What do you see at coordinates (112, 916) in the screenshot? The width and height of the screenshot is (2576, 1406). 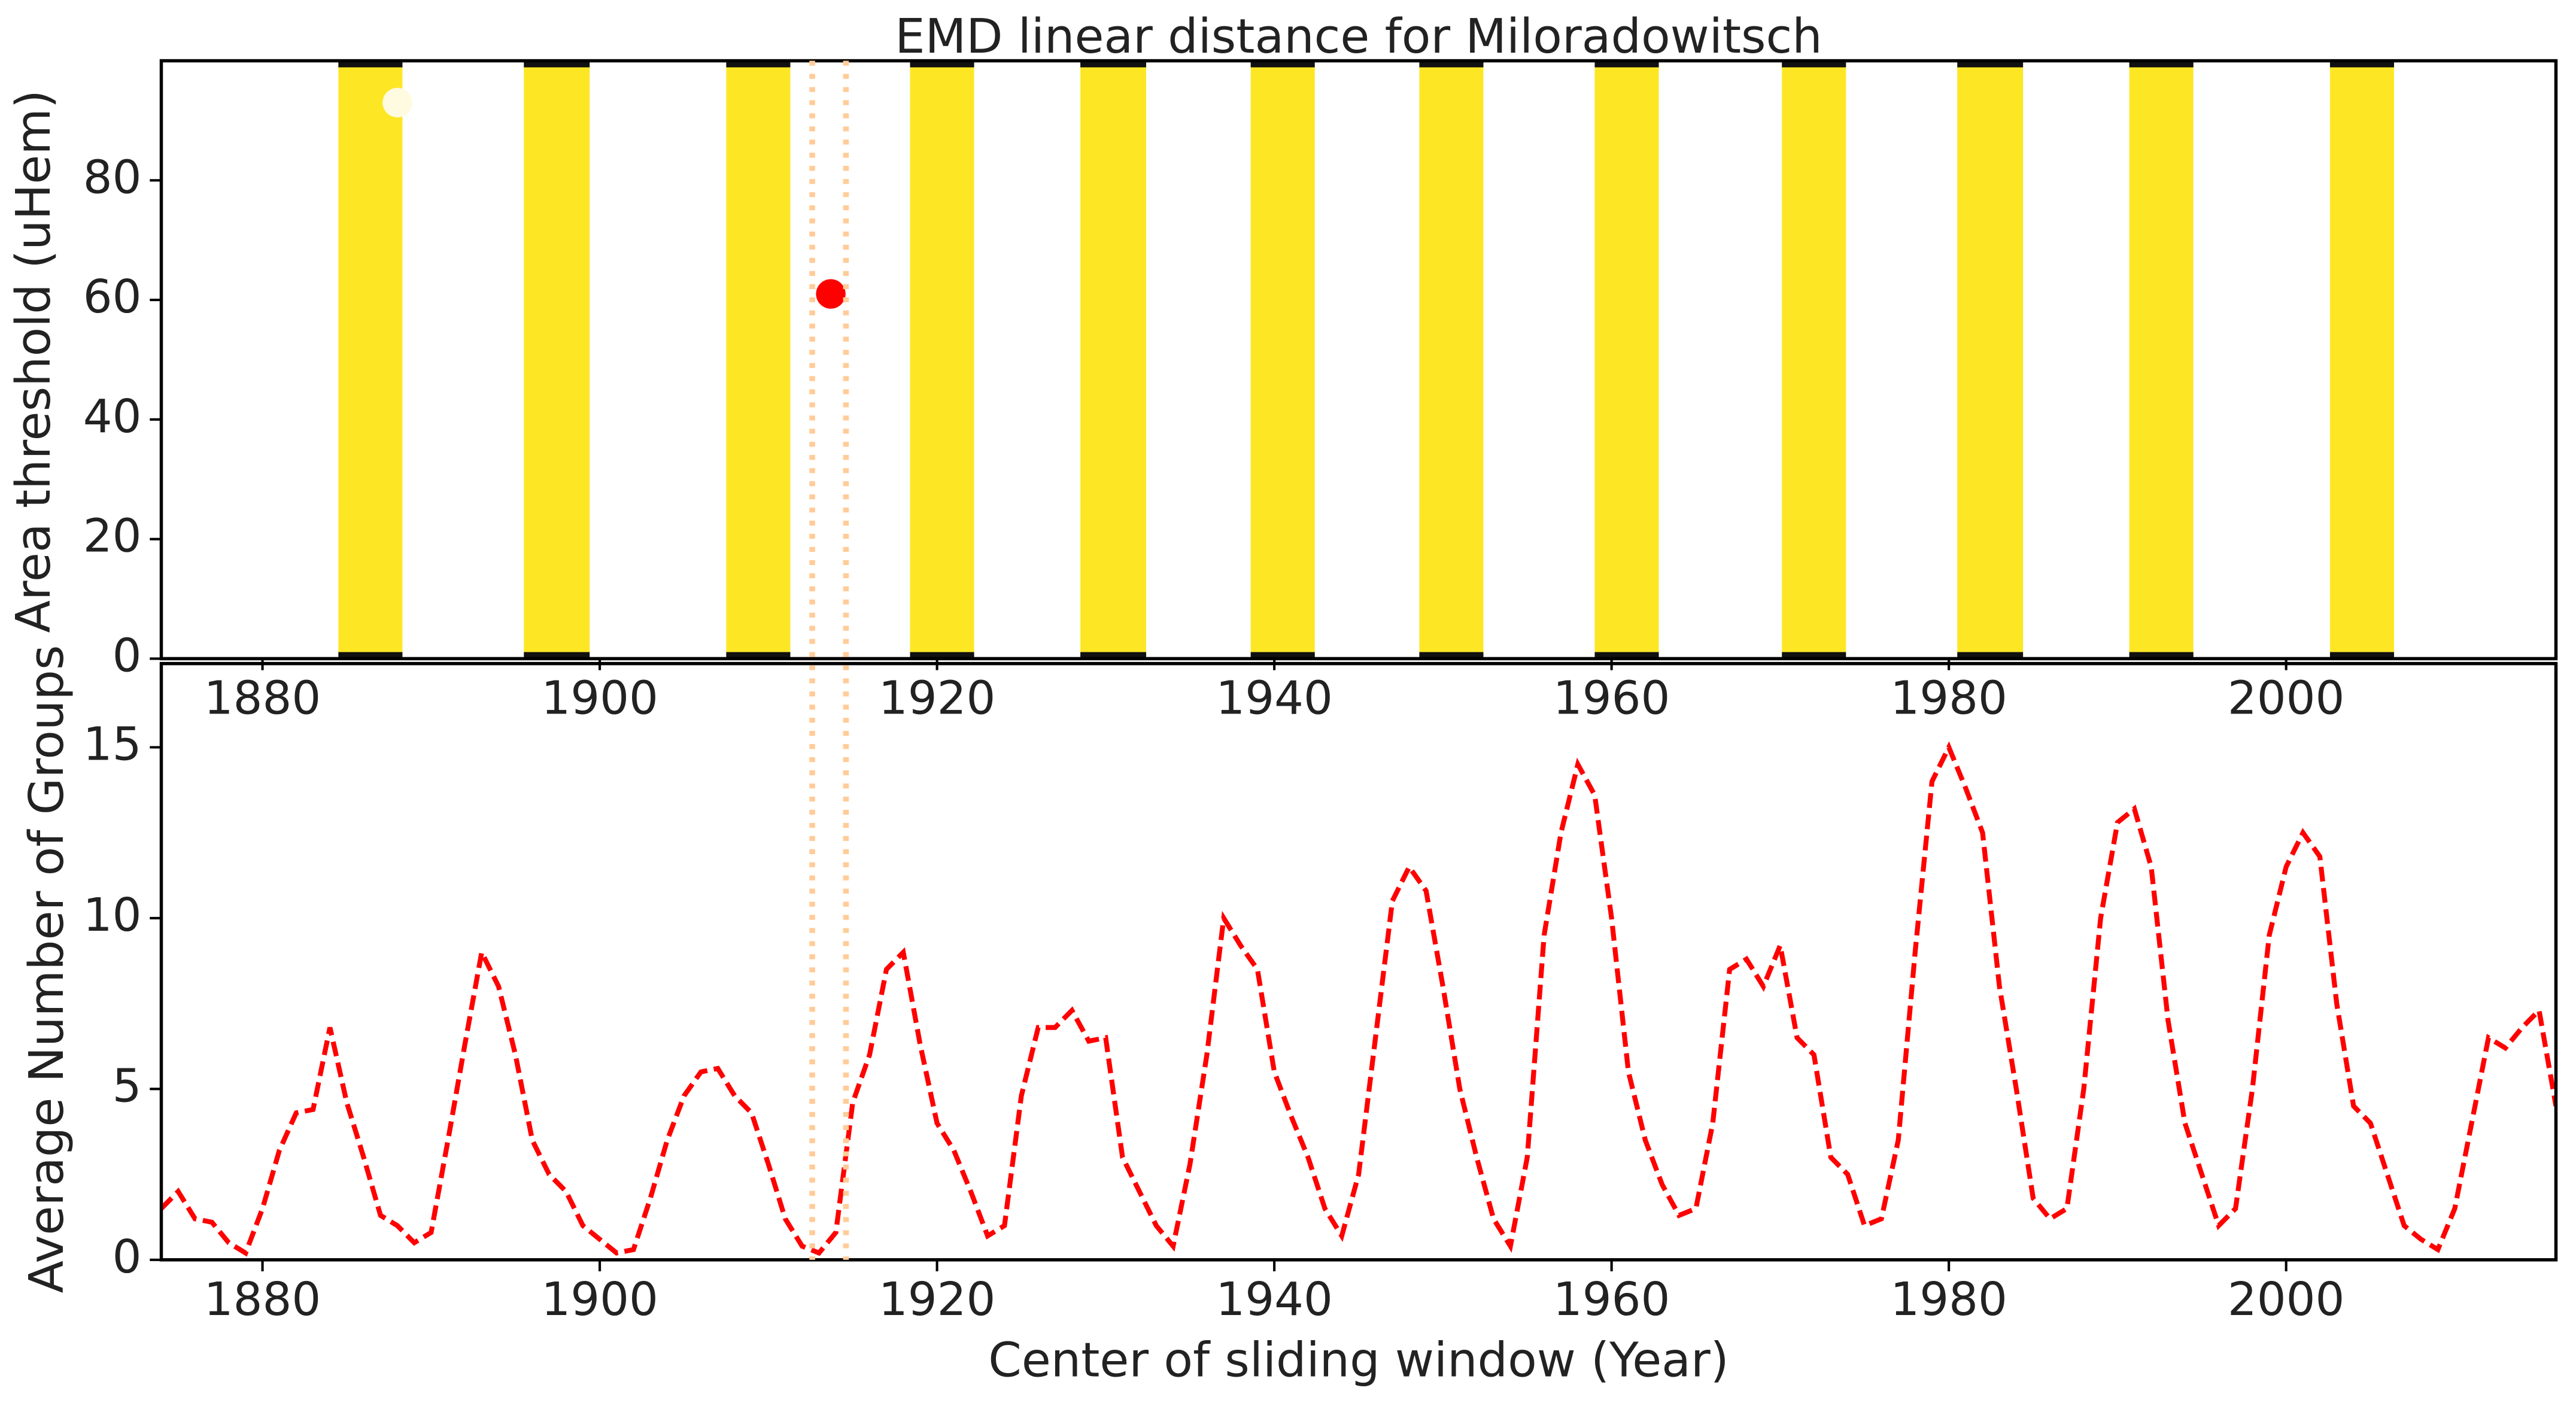 I see `y-tick-label: 10` at bounding box center [112, 916].